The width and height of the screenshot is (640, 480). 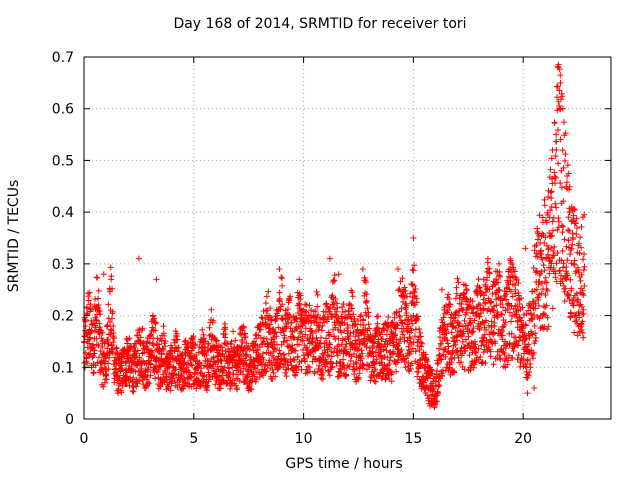 I want to click on y-tick-label: 0.4, so click(x=63, y=213).